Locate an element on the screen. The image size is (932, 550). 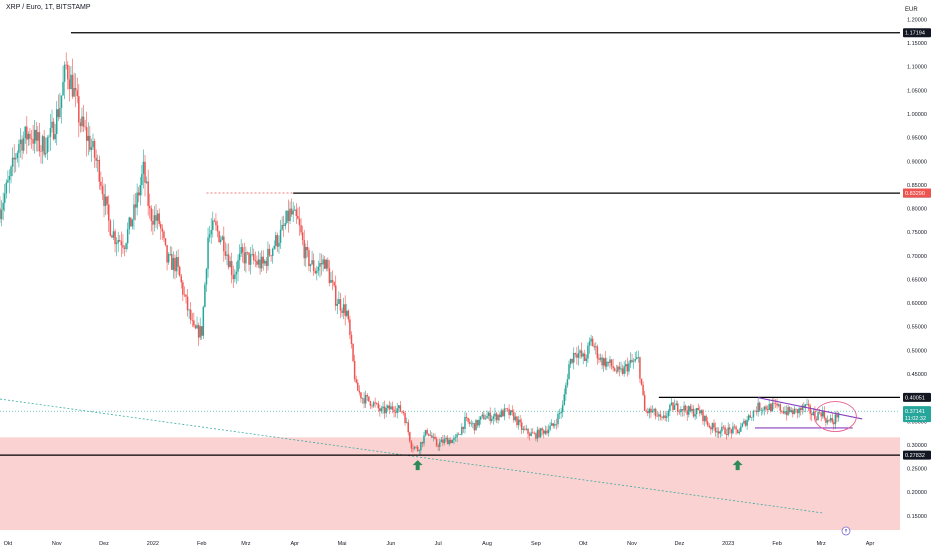
highlight-ellipse is located at coordinates (835, 416).